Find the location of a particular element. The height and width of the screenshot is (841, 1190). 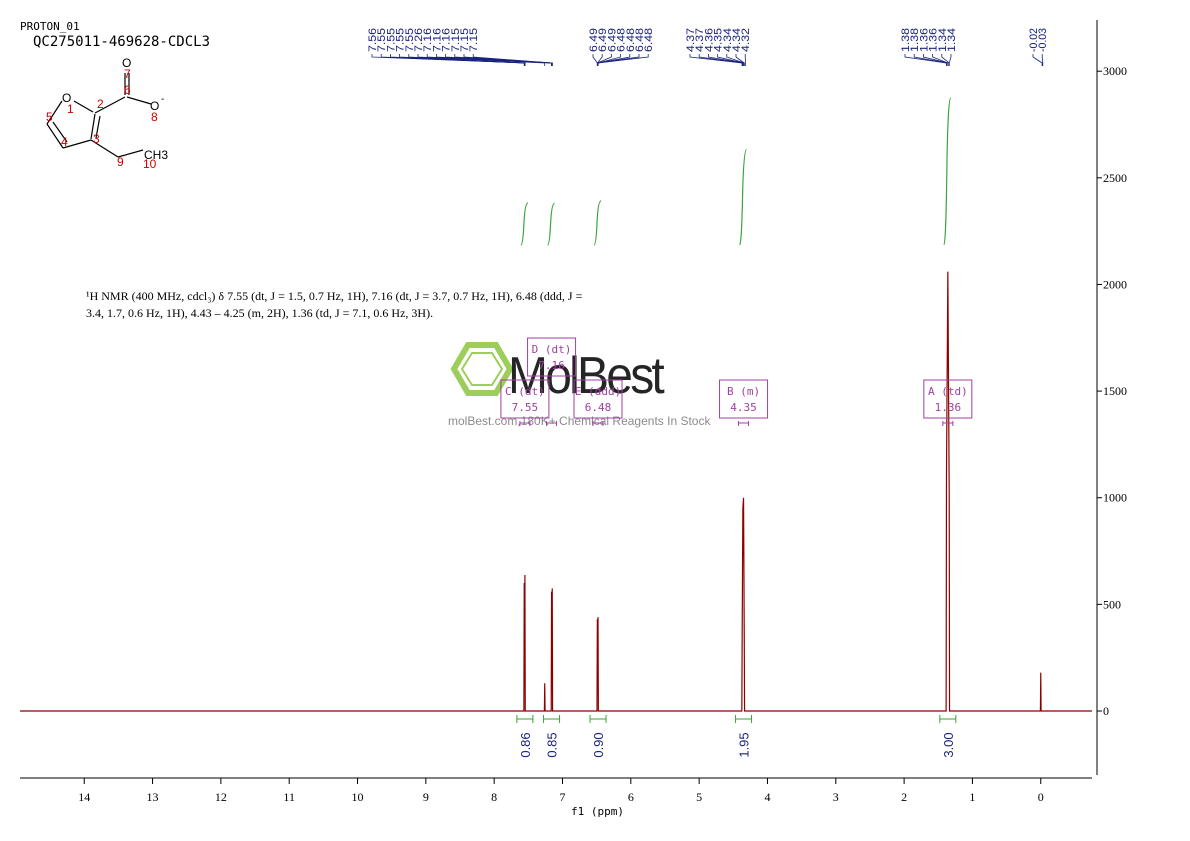

peak-label: 1.34 is located at coordinates (952, 40).